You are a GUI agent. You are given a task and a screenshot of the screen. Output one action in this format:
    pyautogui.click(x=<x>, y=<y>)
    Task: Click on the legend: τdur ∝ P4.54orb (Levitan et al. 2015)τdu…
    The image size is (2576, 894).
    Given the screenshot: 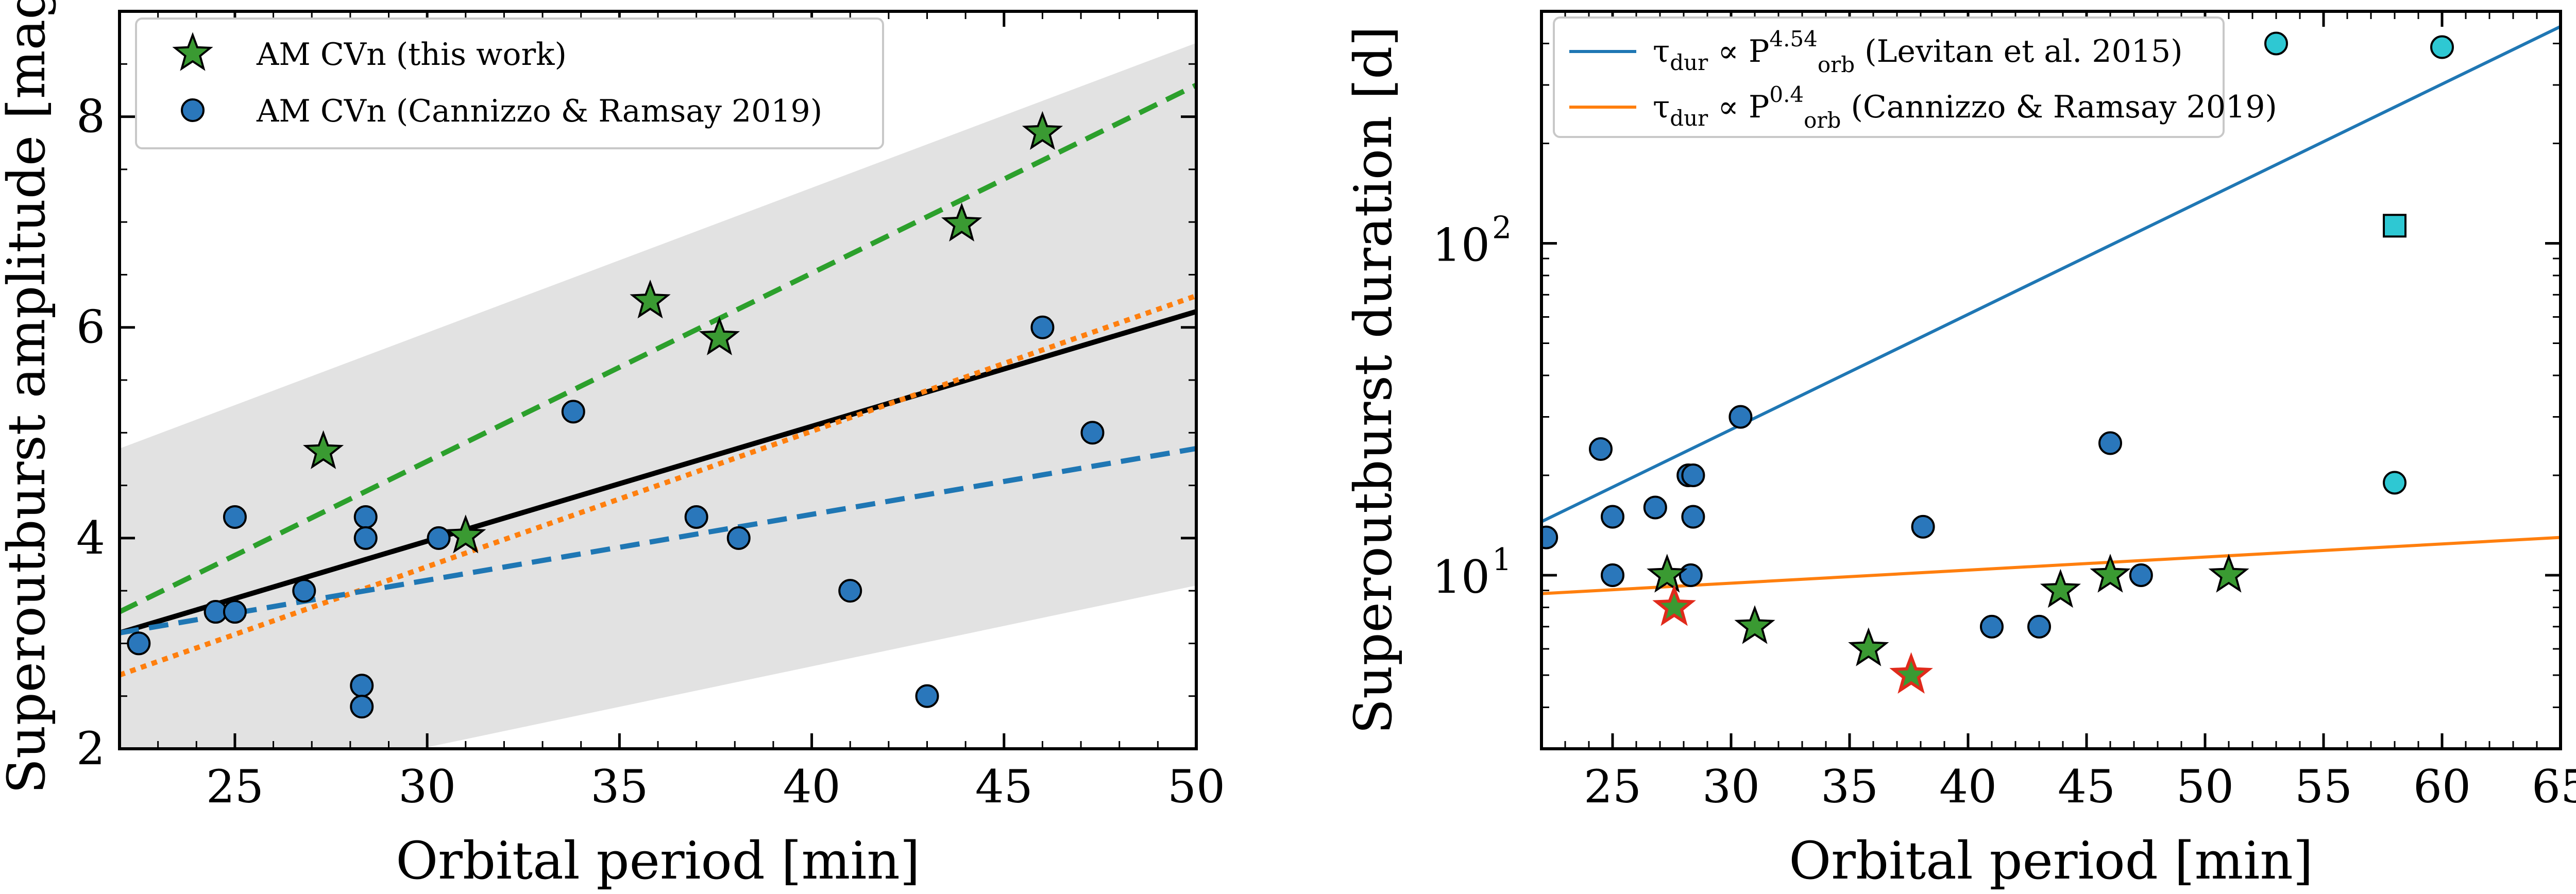 What is the action you would take?
    pyautogui.click(x=1915, y=77)
    